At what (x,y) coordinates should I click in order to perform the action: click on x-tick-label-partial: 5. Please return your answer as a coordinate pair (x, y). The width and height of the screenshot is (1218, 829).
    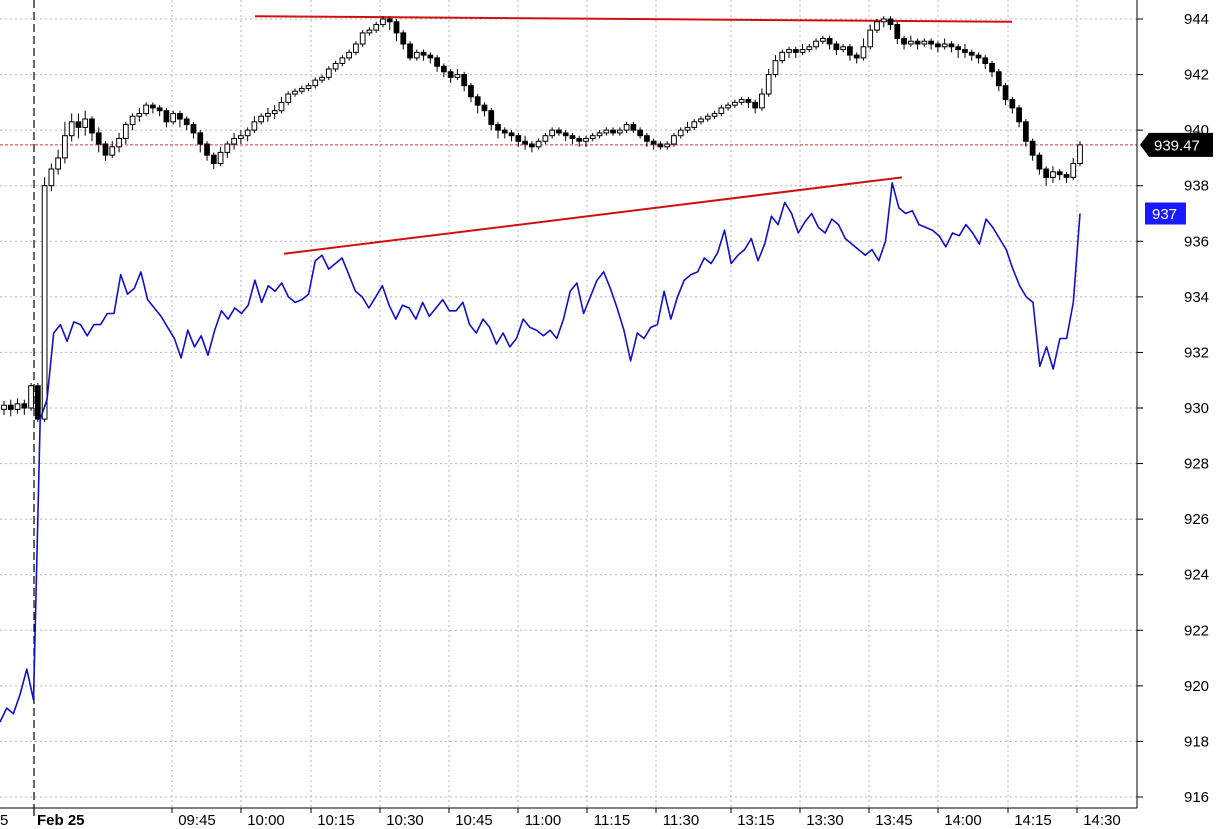
    Looking at the image, I should click on (4, 820).